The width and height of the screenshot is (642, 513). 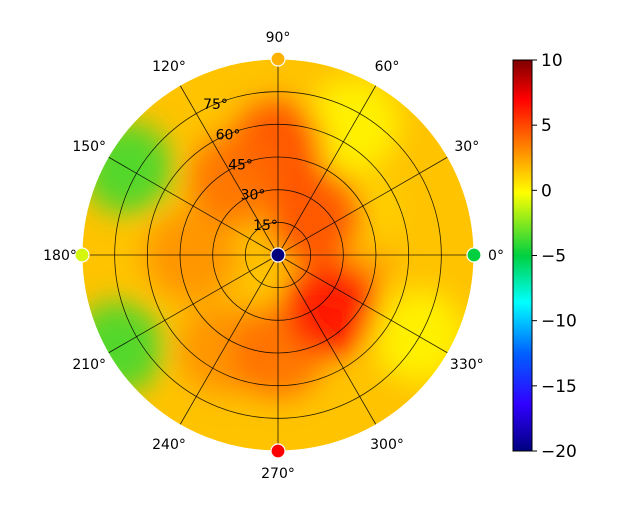 I want to click on angle-tick-label-60: 60°, so click(x=387, y=67).